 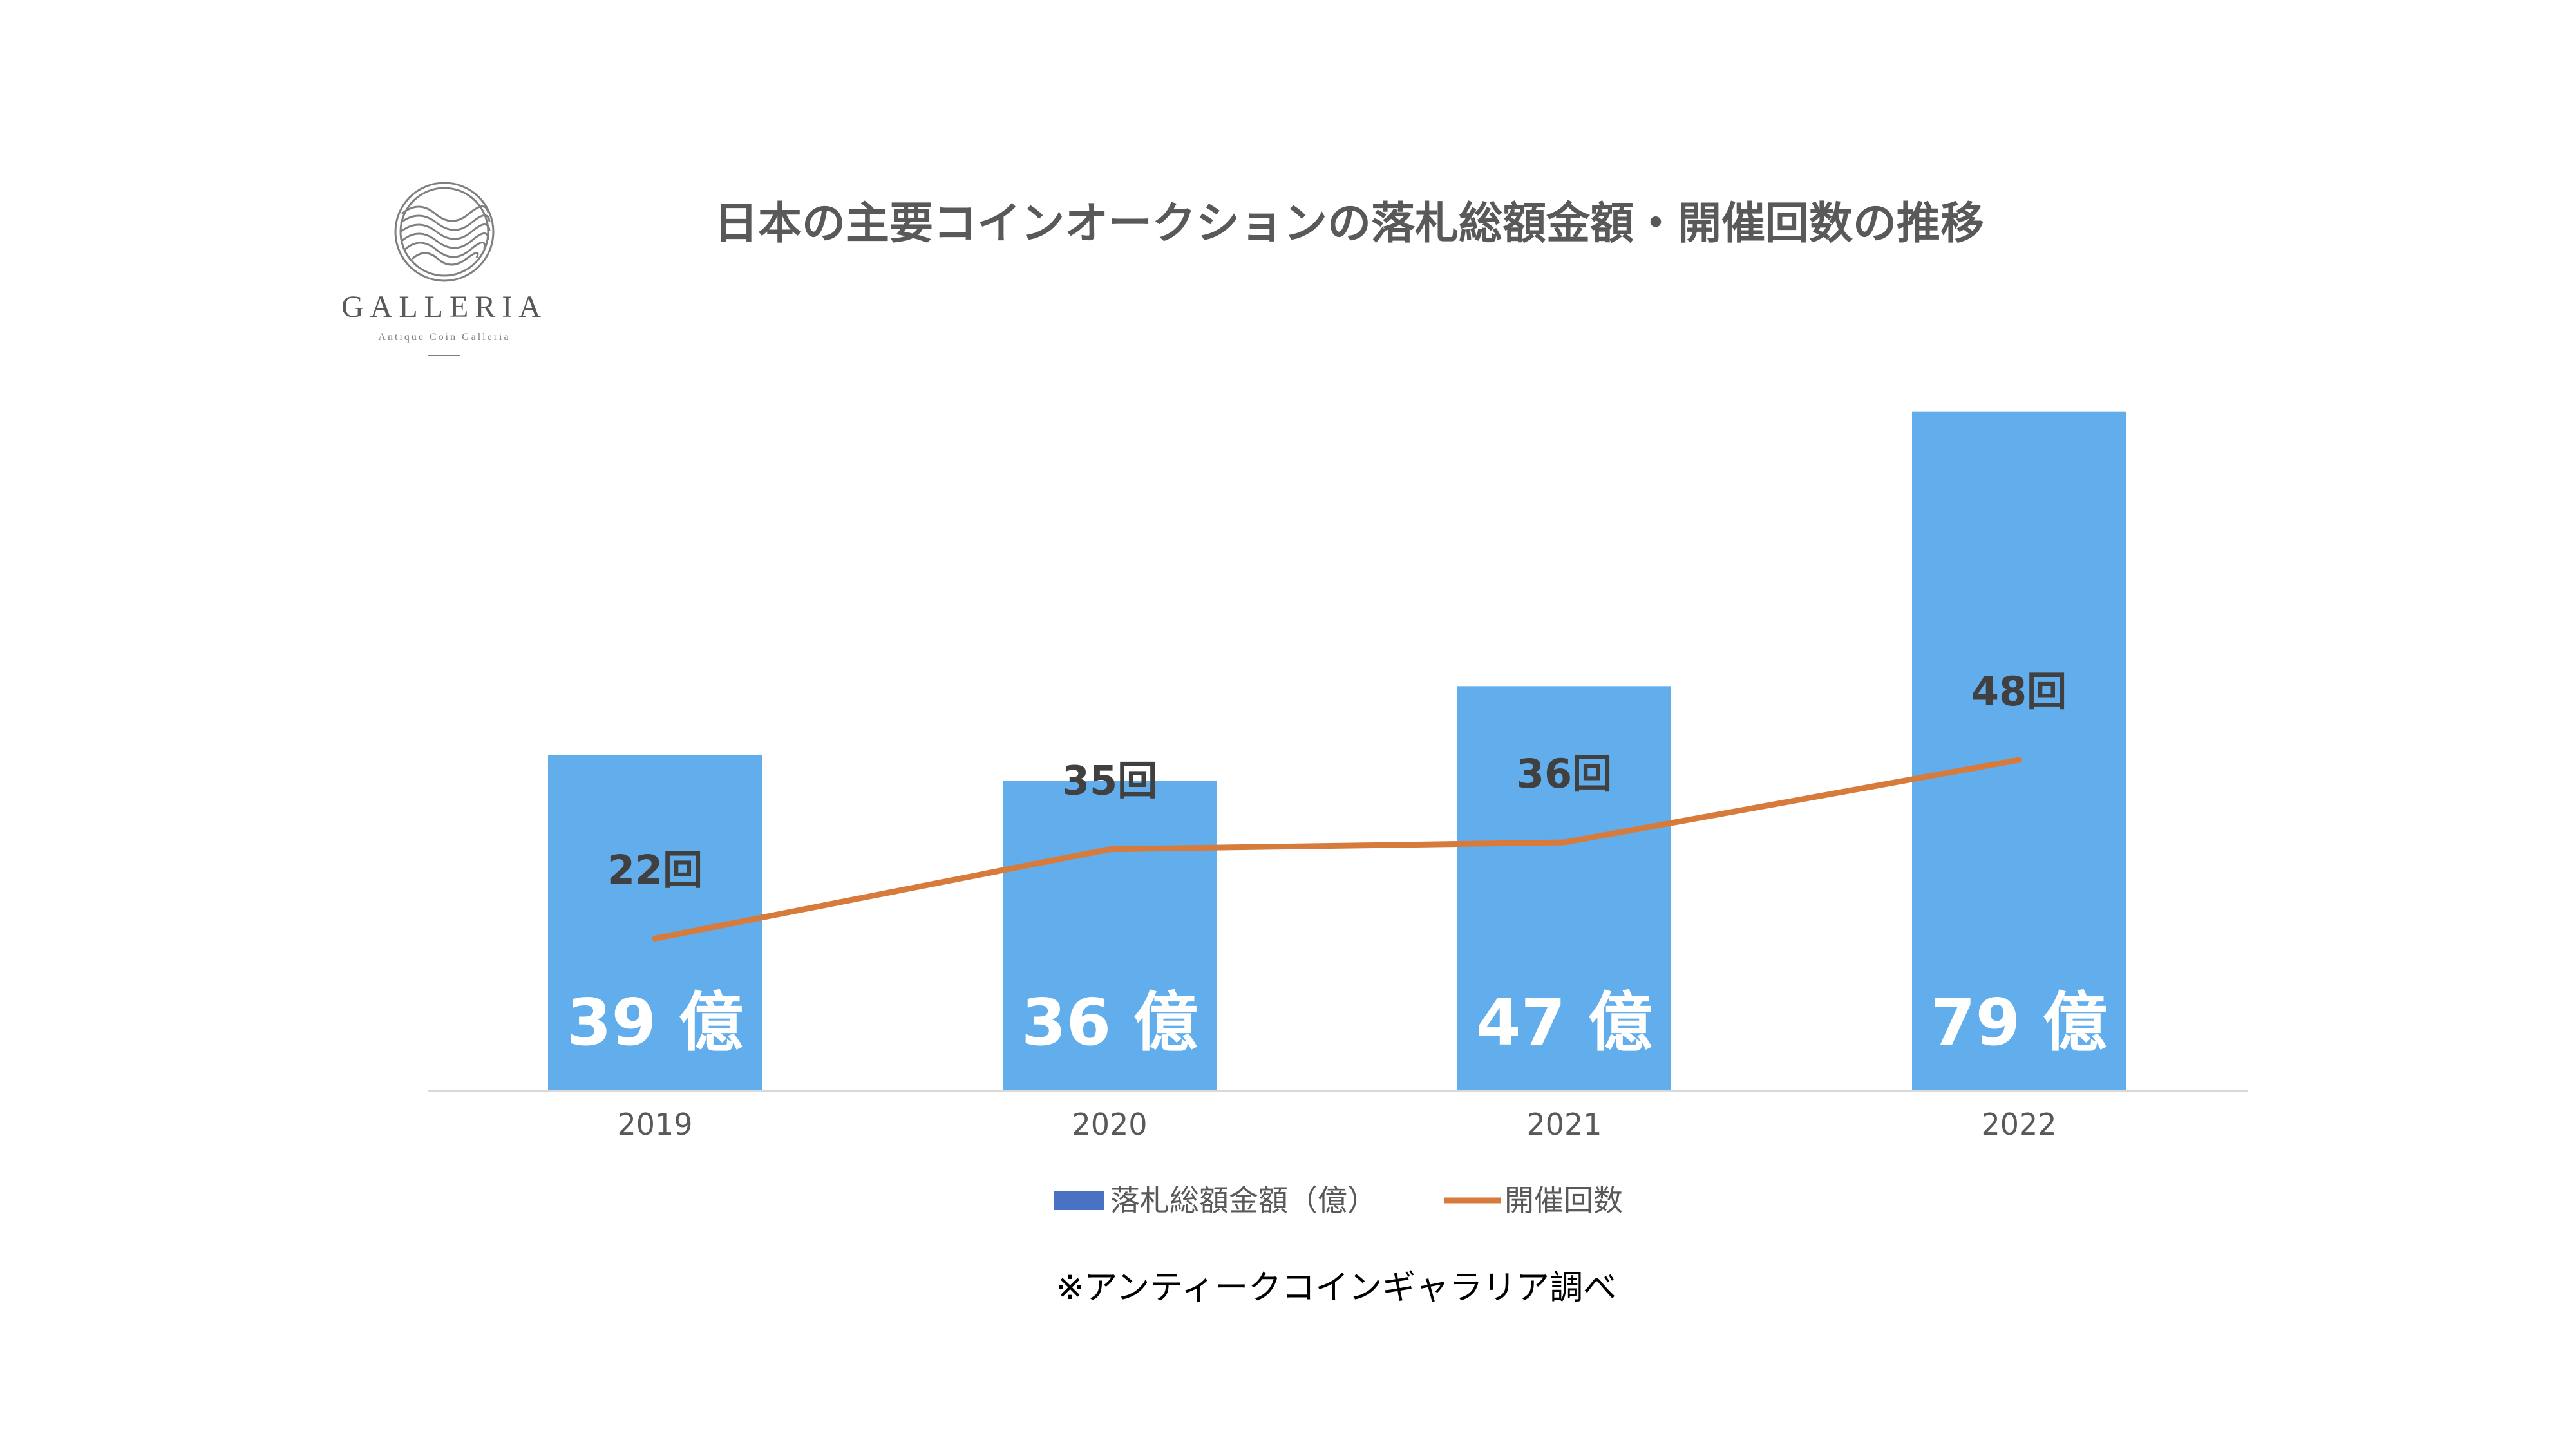 What do you see at coordinates (1564, 774) in the screenshot?
I see `line-label-2021: 36回` at bounding box center [1564, 774].